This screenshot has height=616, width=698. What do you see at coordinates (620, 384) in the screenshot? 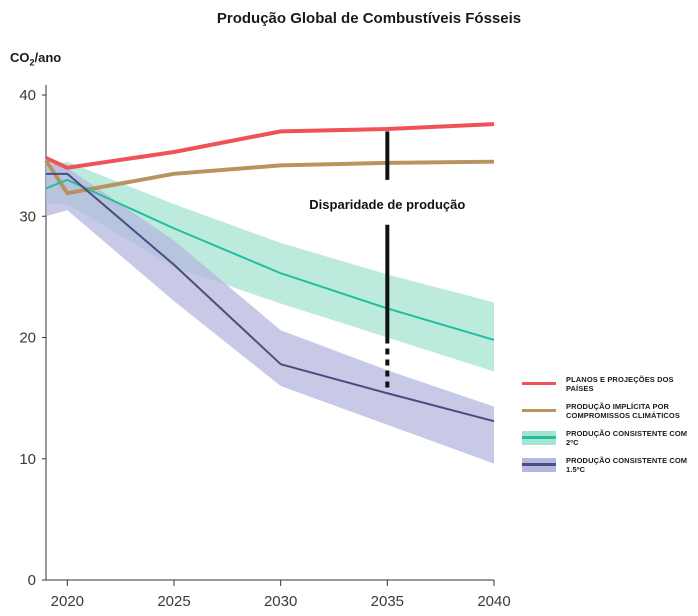
I see `legend-label: PLANOS E PROJEÇÕES DOS PAÍSES` at bounding box center [620, 384].